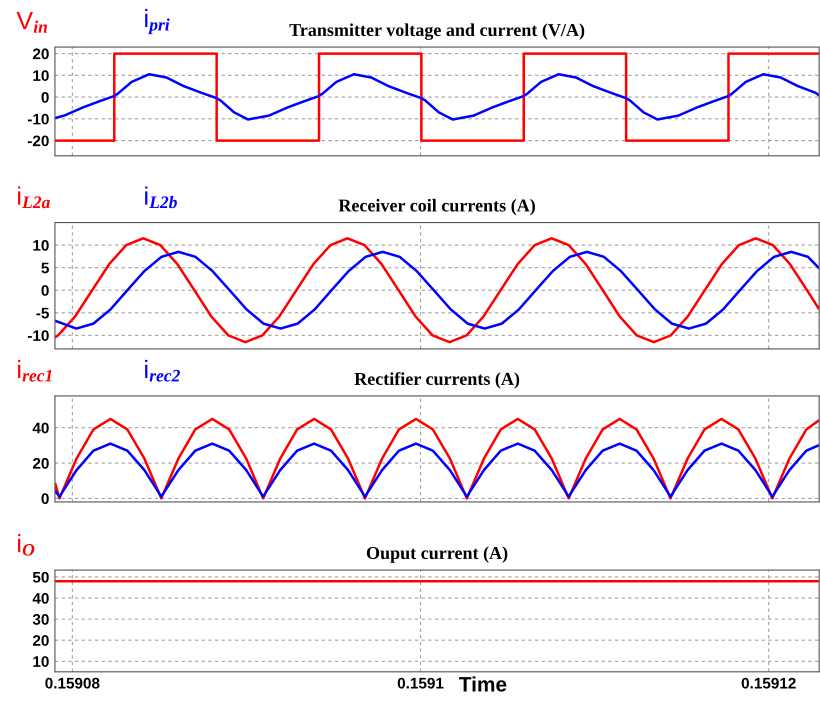 The height and width of the screenshot is (702, 820). Describe the element at coordinates (161, 197) in the screenshot. I see `series-label: i$_{L2b}$` at that location.